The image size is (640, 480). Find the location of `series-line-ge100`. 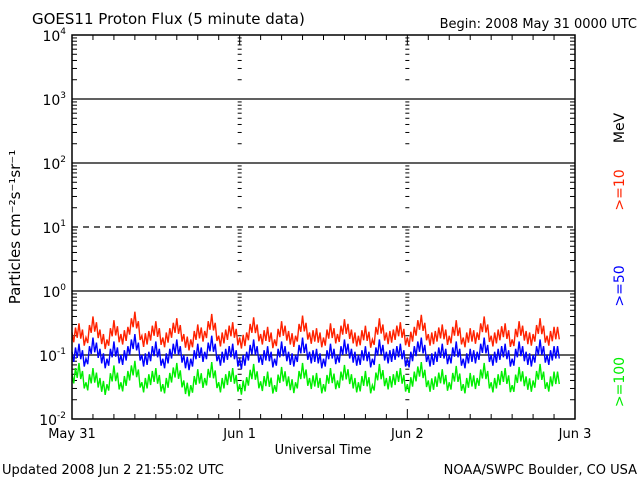

series-line-ge100 is located at coordinates (315, 378).